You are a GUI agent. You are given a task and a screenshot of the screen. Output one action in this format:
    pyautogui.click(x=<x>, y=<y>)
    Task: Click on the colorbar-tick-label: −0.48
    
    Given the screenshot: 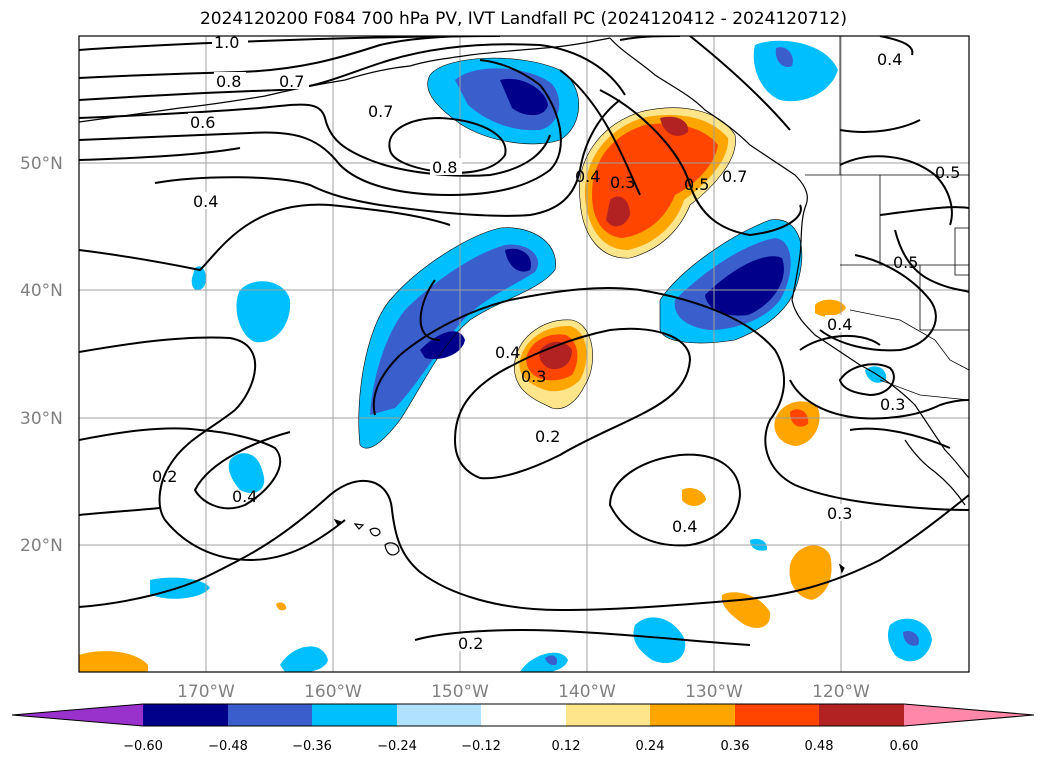 What is the action you would take?
    pyautogui.click(x=228, y=746)
    